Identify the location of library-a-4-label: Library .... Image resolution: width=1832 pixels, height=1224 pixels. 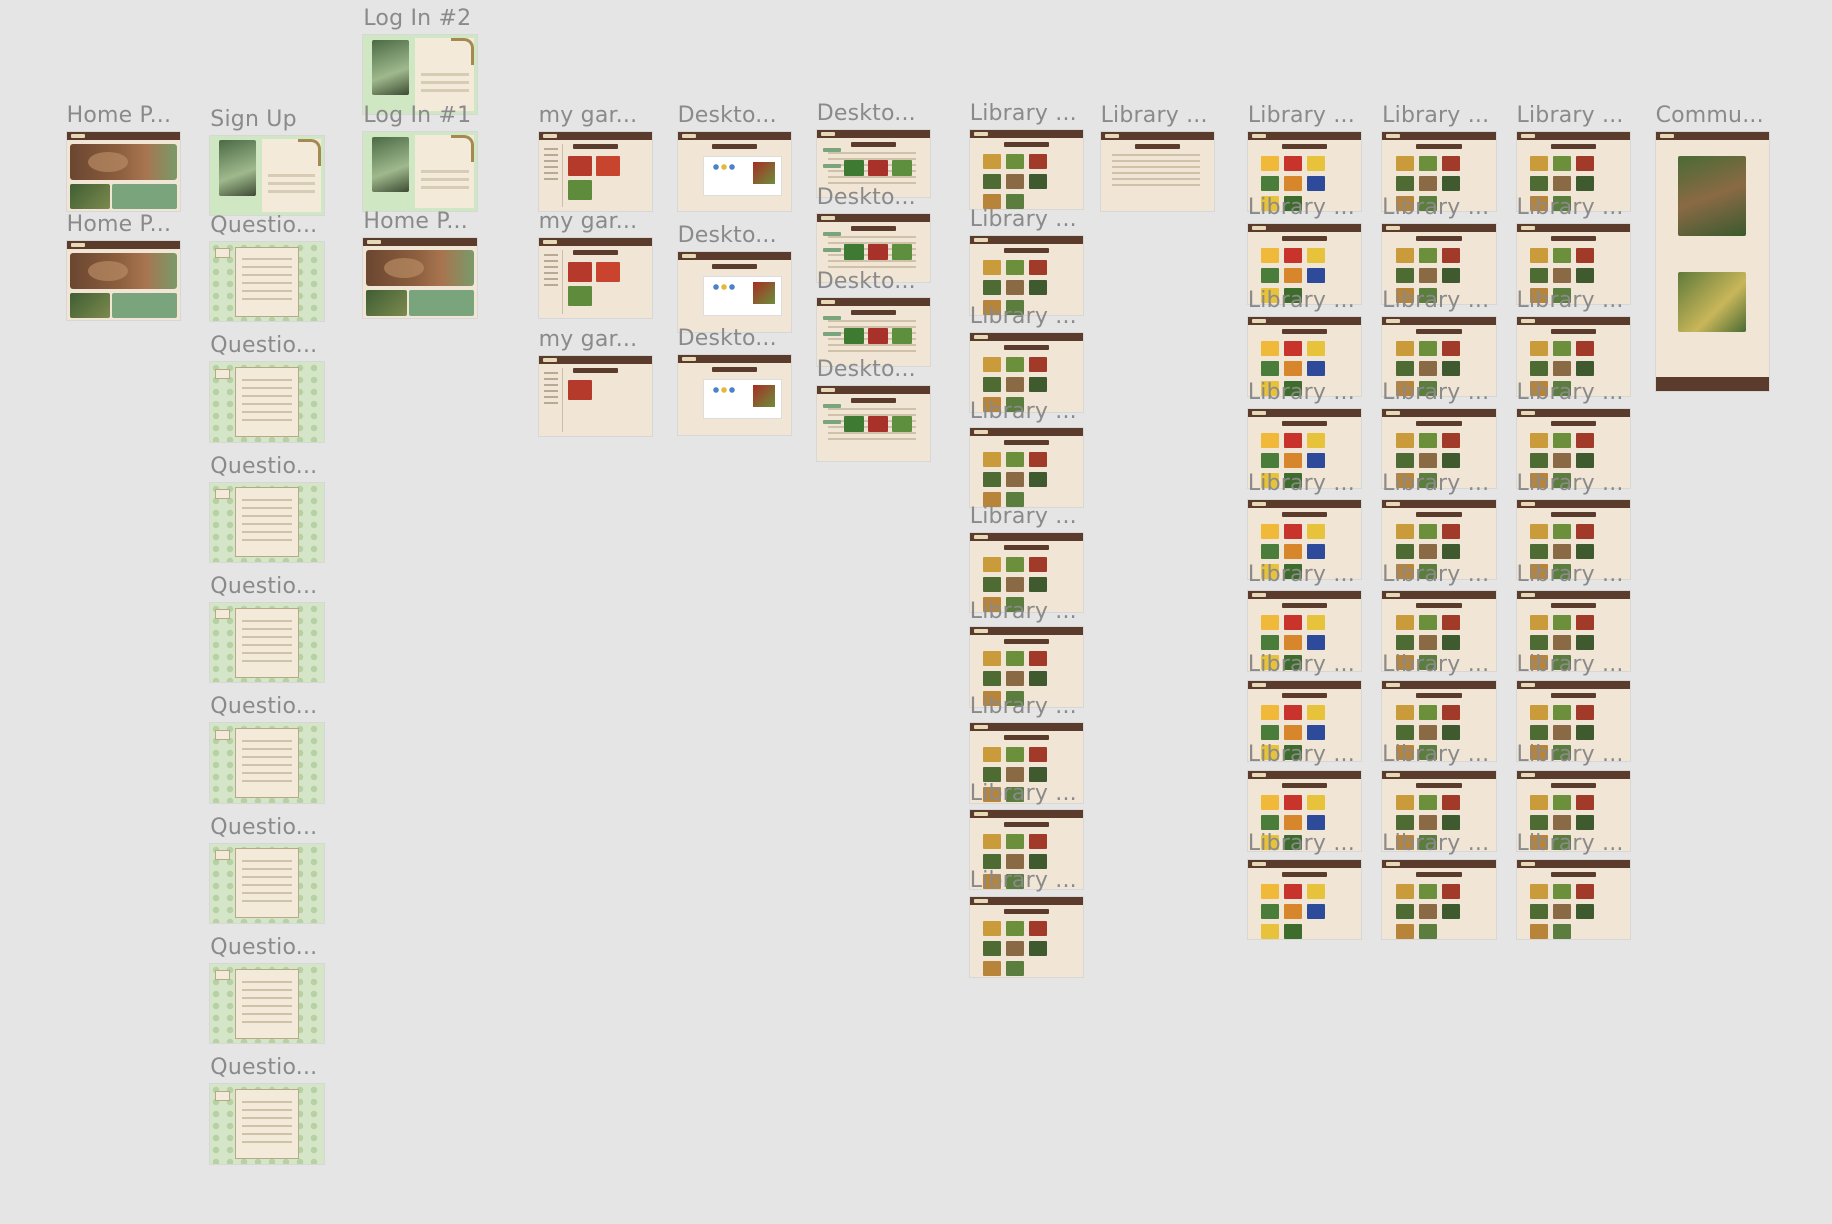
(1023, 411).